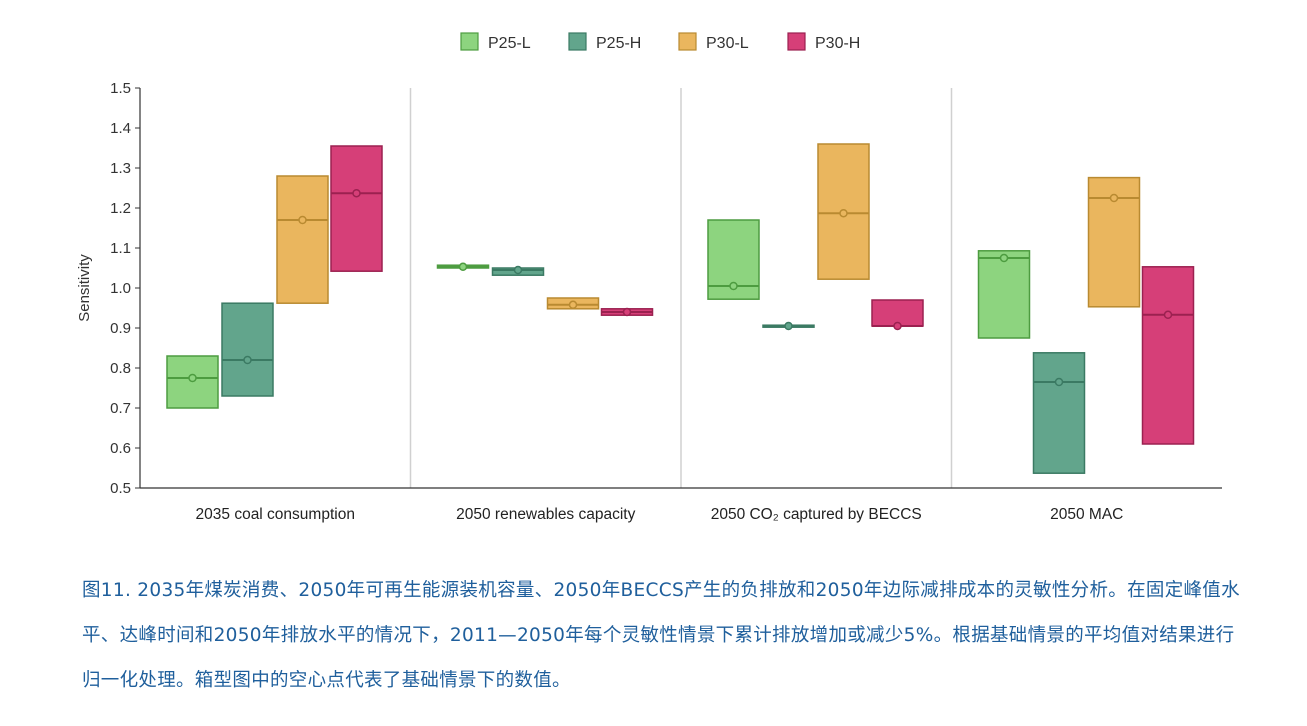  I want to click on box-p30-l, so click(302, 239).